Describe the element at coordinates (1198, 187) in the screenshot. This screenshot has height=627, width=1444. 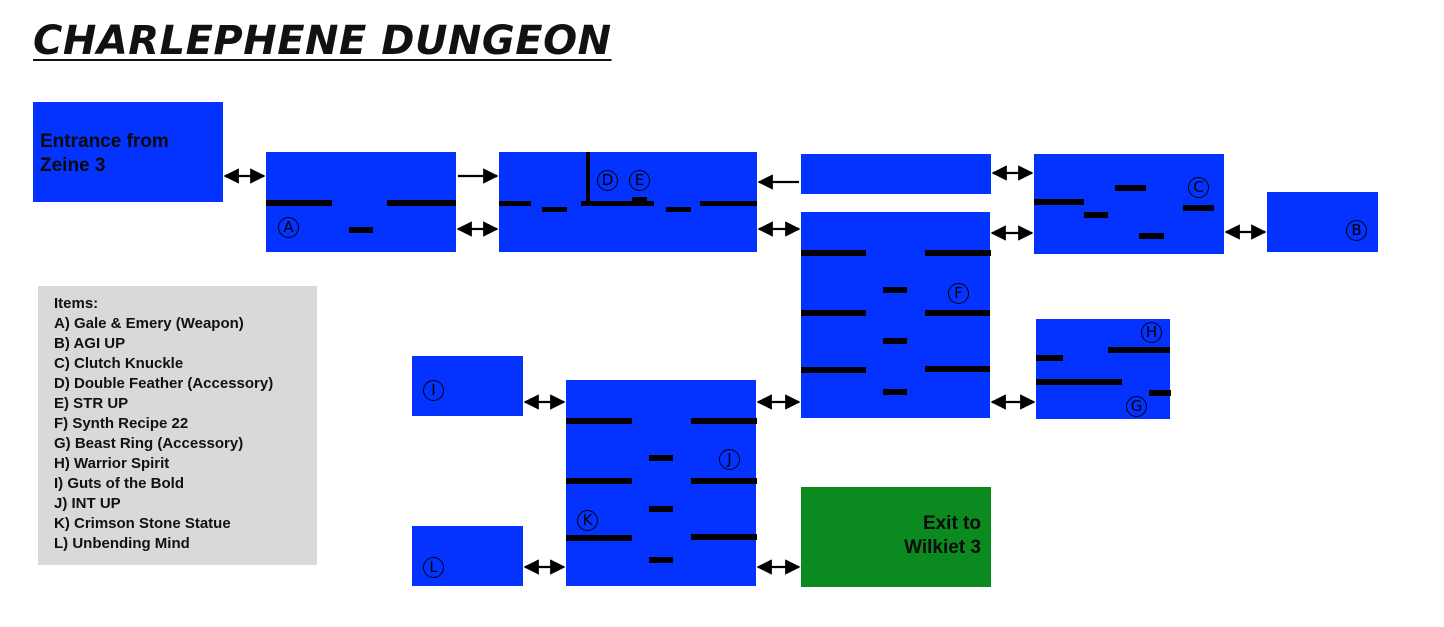
I see `item-marker-c: C` at that location.